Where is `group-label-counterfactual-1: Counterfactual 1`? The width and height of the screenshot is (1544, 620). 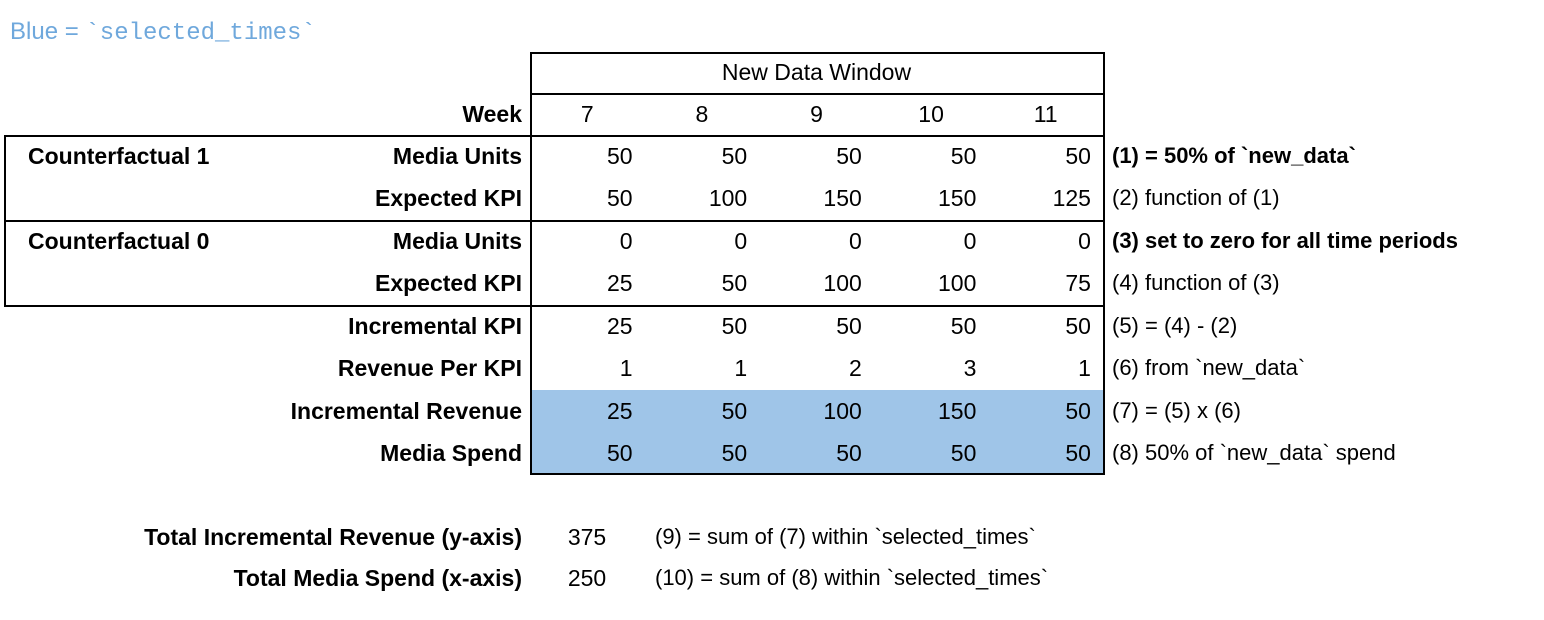 group-label-counterfactual-1: Counterfactual 1 is located at coordinates (119, 156).